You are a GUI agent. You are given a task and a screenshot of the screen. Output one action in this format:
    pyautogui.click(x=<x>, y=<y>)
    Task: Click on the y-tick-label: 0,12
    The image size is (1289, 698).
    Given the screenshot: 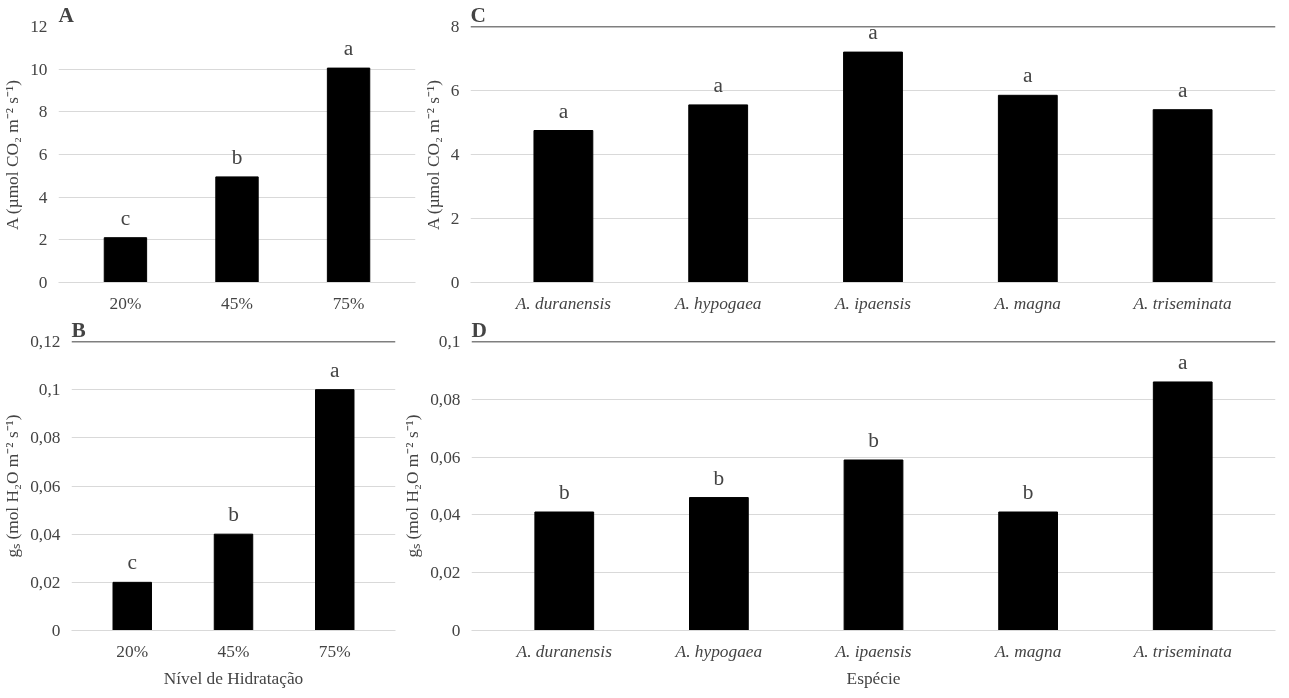 What is the action you would take?
    pyautogui.click(x=45, y=341)
    